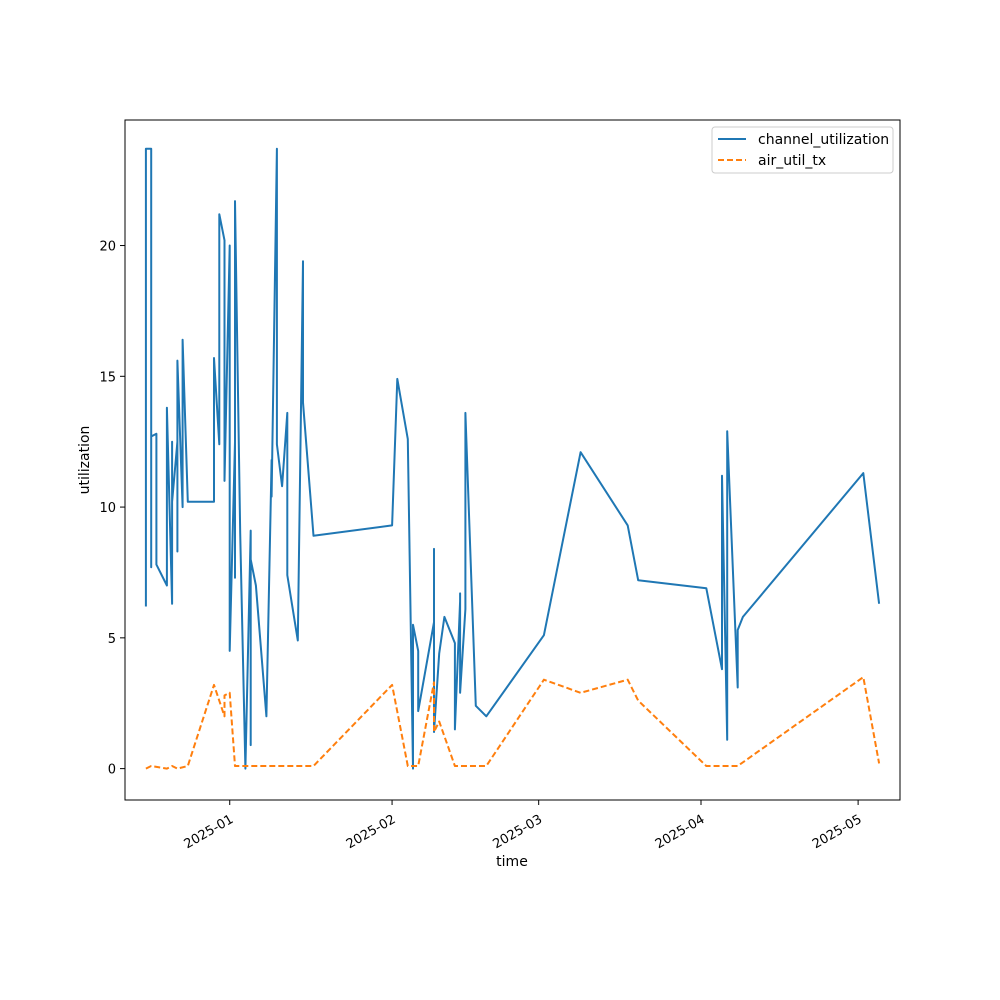 This screenshot has height=1000, width=1000. What do you see at coordinates (792, 161) in the screenshot?
I see `legend-label-air-util-tx: air_util_tx` at bounding box center [792, 161].